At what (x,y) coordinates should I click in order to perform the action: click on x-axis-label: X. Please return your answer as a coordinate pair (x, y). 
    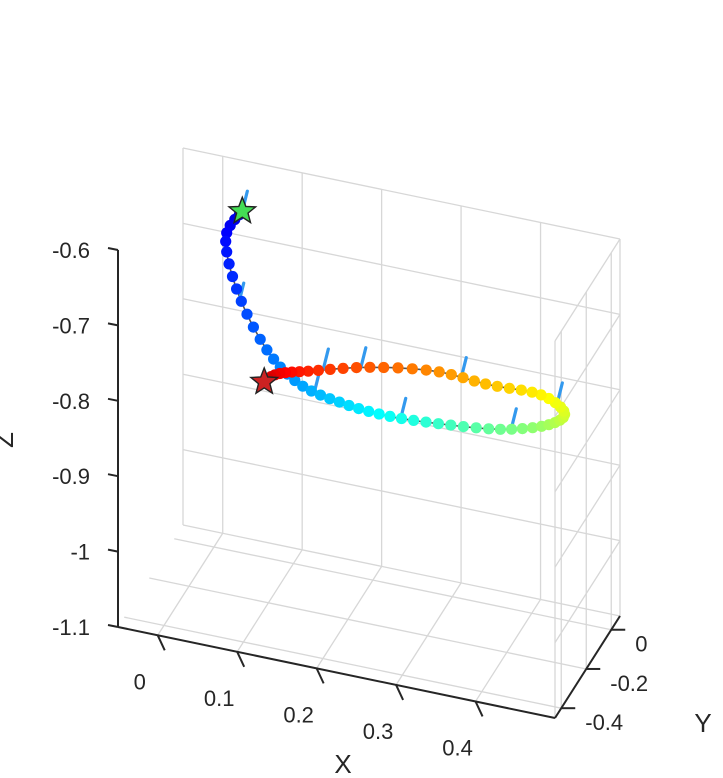
    Looking at the image, I should click on (342, 763).